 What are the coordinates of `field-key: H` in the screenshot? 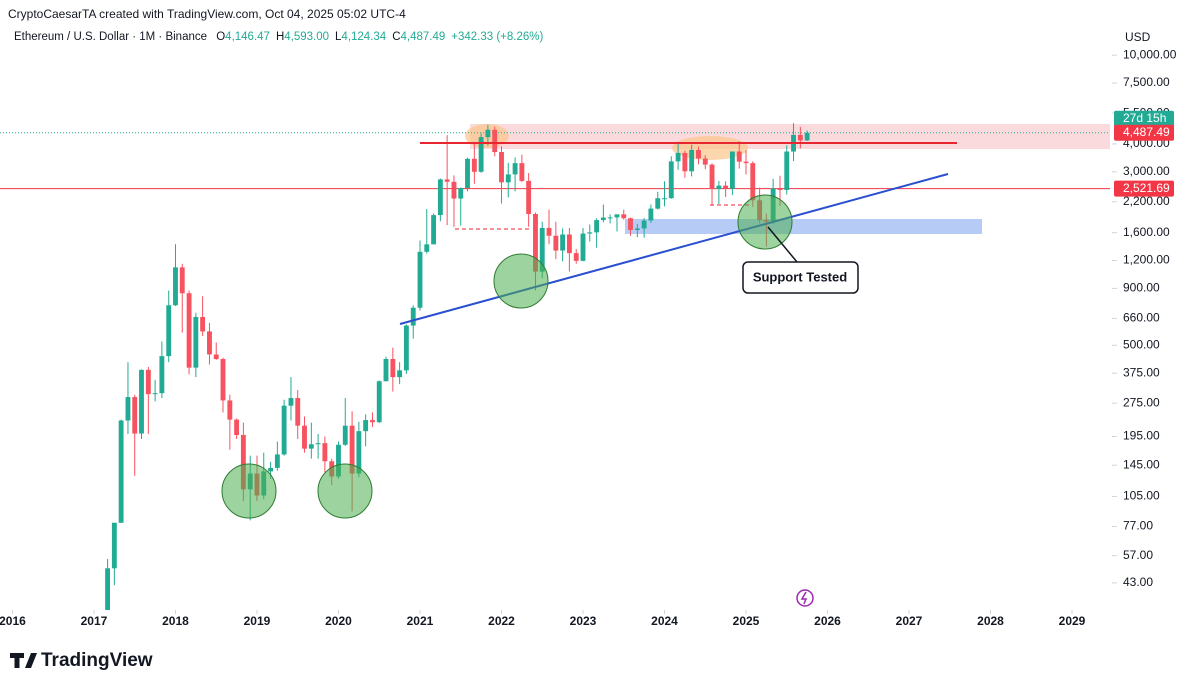 It's located at (280, 37).